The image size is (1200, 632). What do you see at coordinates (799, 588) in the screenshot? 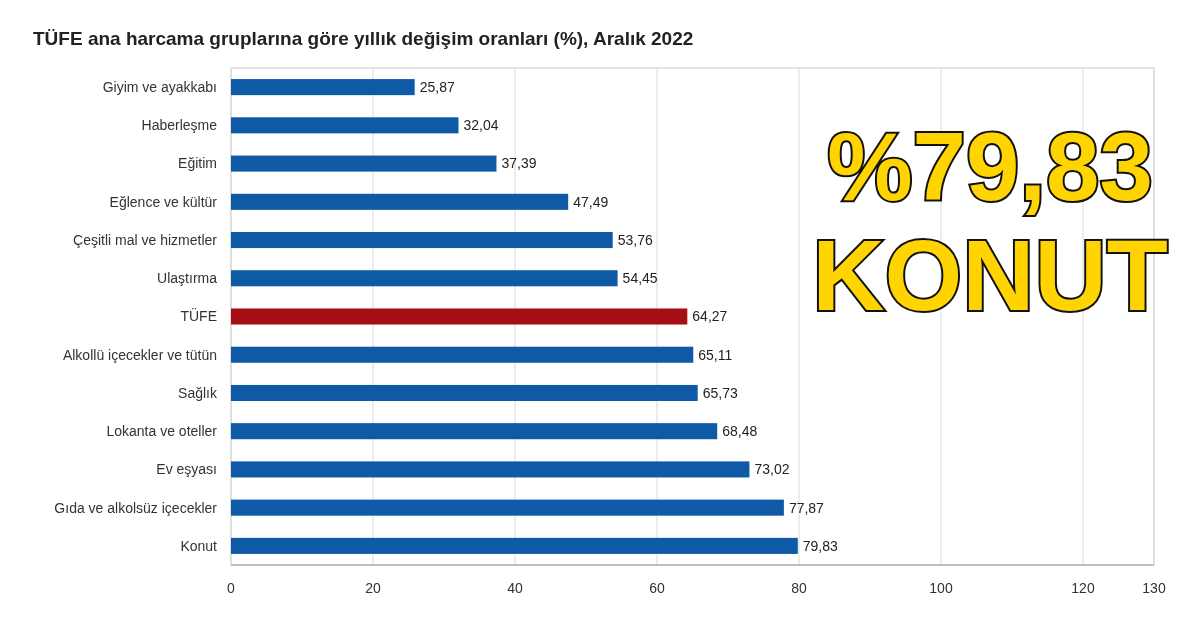
I see `x-tick-label: 80` at bounding box center [799, 588].